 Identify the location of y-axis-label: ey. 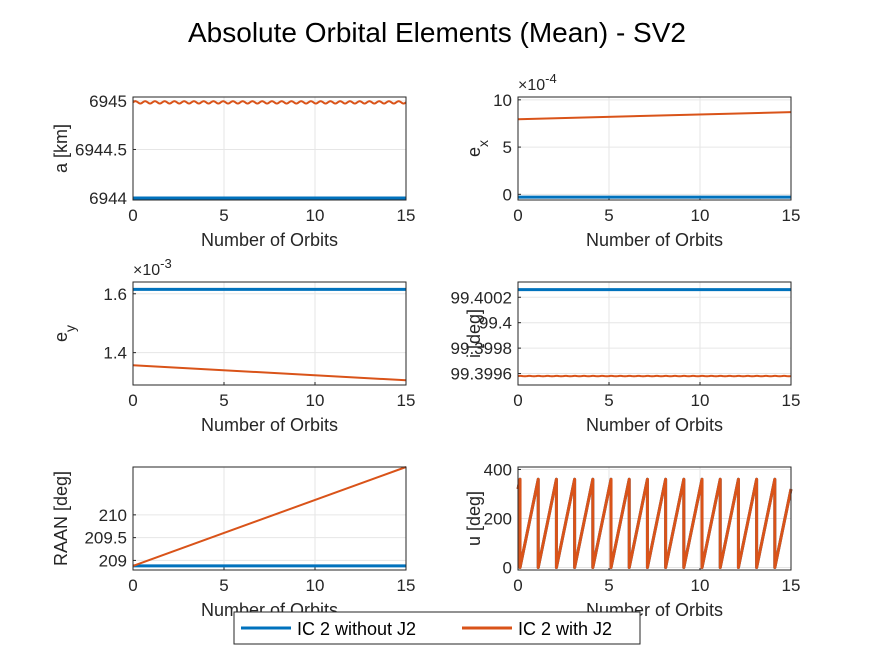
(64, 333).